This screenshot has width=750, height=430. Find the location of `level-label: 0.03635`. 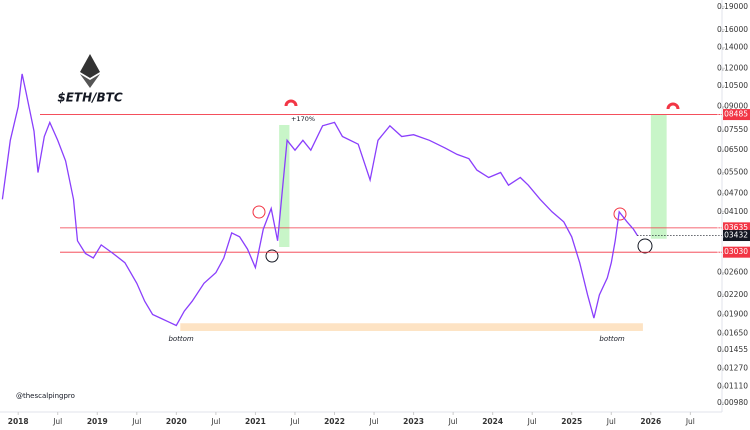

level-label: 0.03635 is located at coordinates (732, 227).